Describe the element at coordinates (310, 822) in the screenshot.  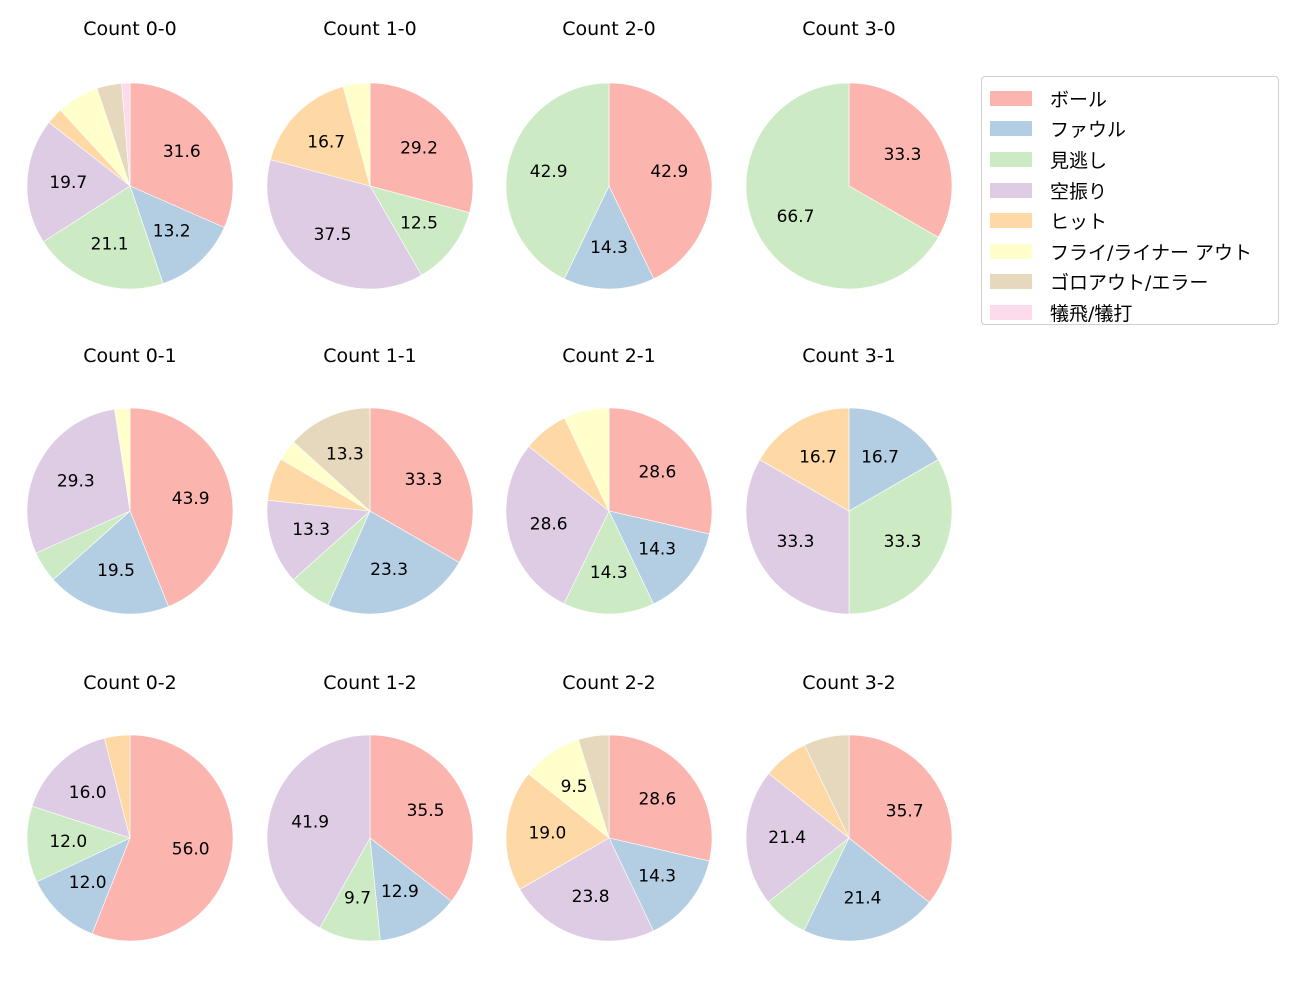
I see `slice-value-label: 41.9` at that location.